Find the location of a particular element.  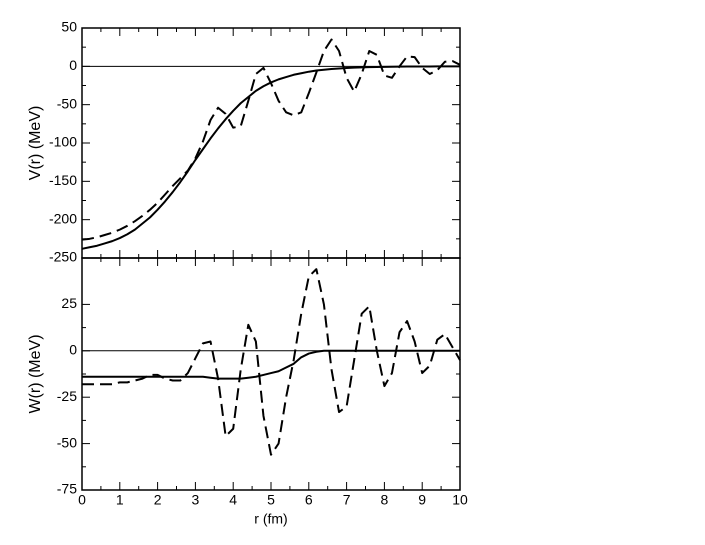

y-tick-label: -200 is located at coordinates (63, 218).